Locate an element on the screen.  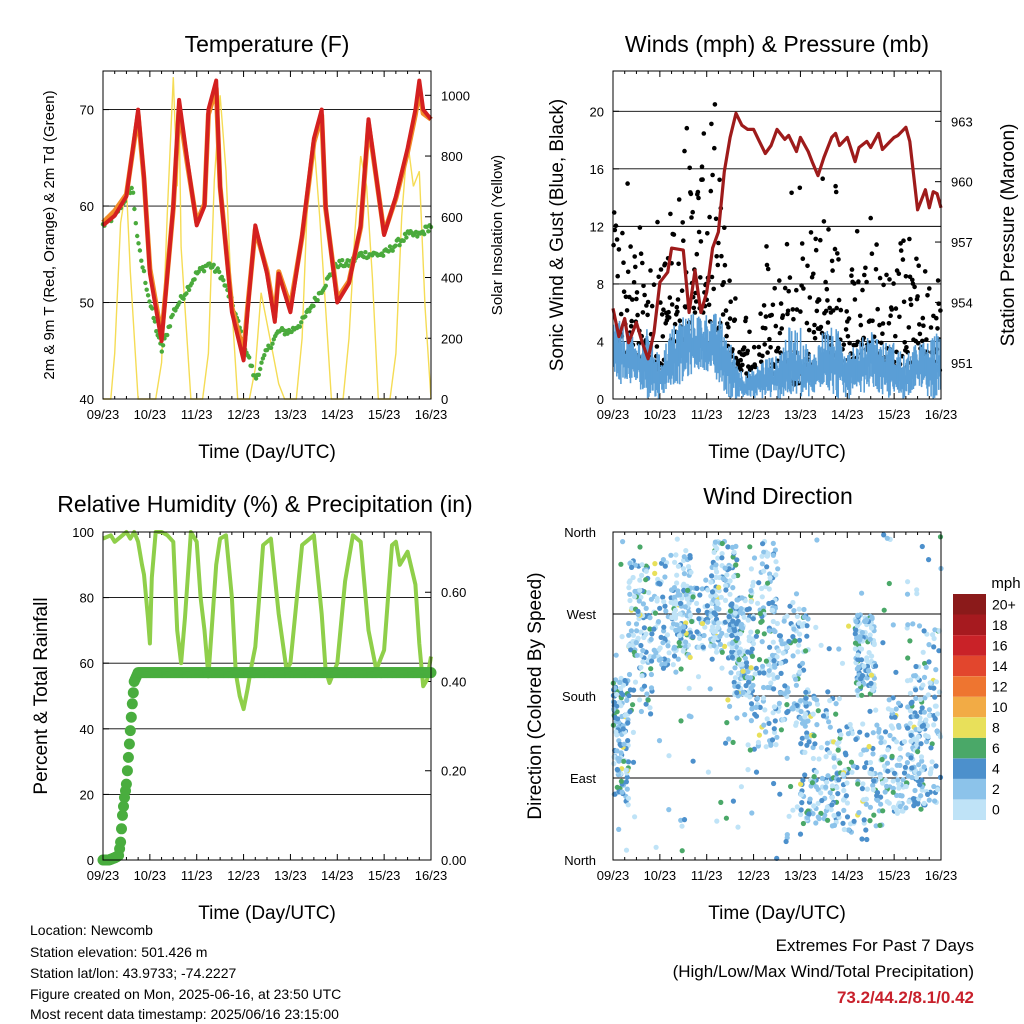
colorbar-label: 18 is located at coordinates (1000, 625).